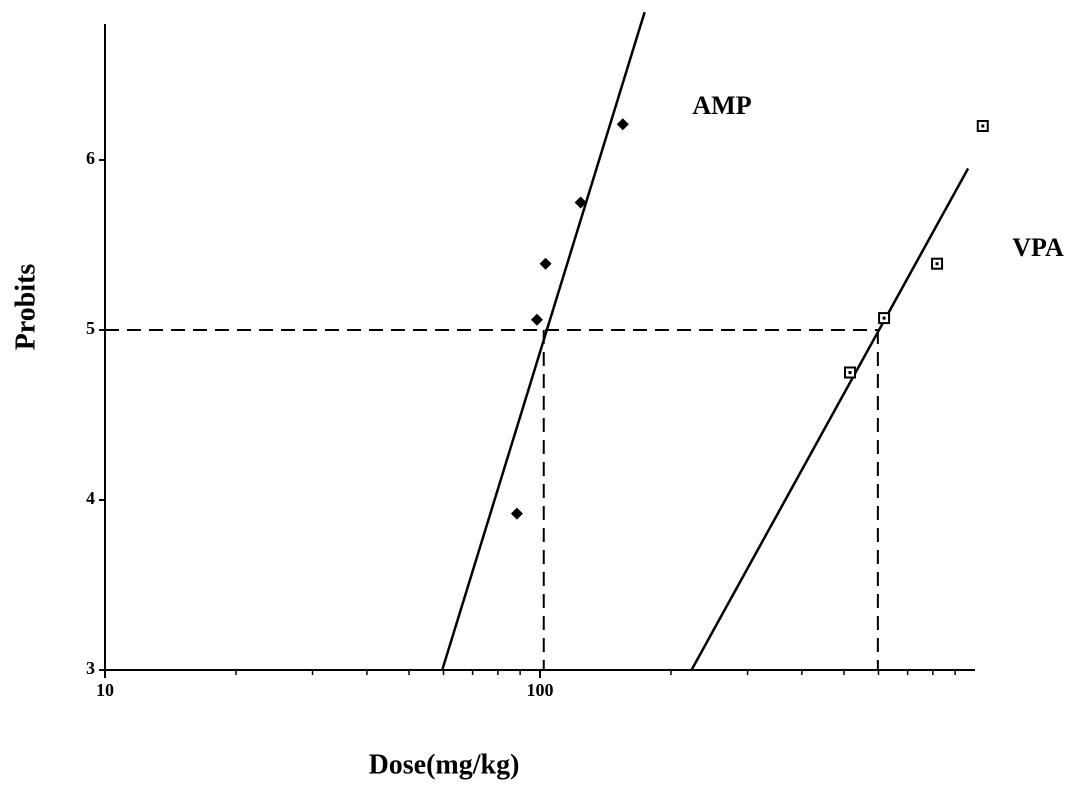 The width and height of the screenshot is (1075, 786). Describe the element at coordinates (90, 158) in the screenshot. I see `y-tick-label: 6` at that location.